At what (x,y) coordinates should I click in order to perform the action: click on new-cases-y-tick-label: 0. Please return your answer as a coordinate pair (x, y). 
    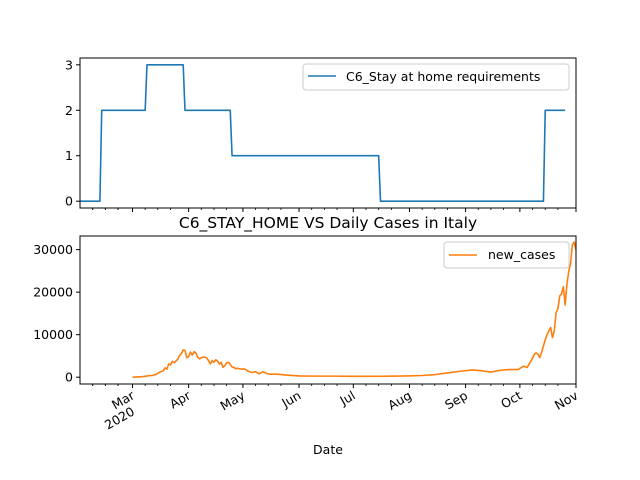
    Looking at the image, I should click on (69, 377).